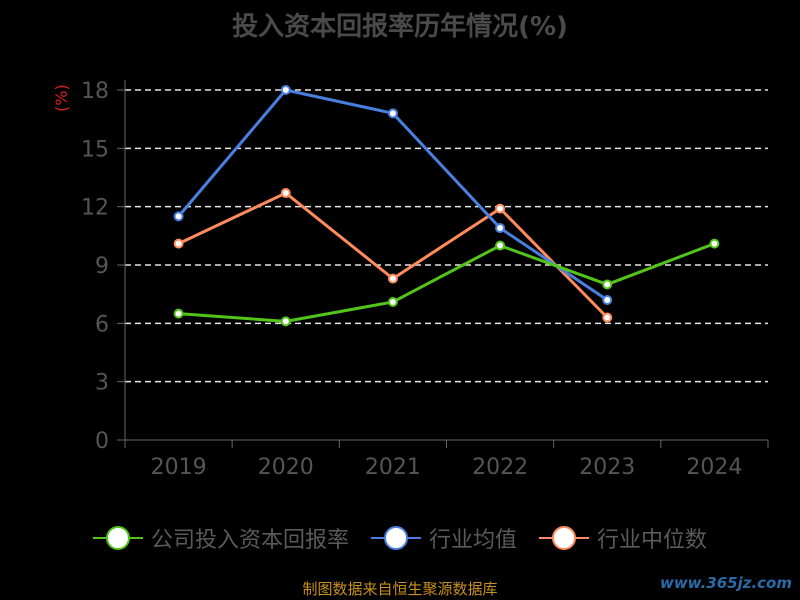 The width and height of the screenshot is (800, 600). Describe the element at coordinates (95, 149) in the screenshot. I see `y-tick-label: 15` at that location.